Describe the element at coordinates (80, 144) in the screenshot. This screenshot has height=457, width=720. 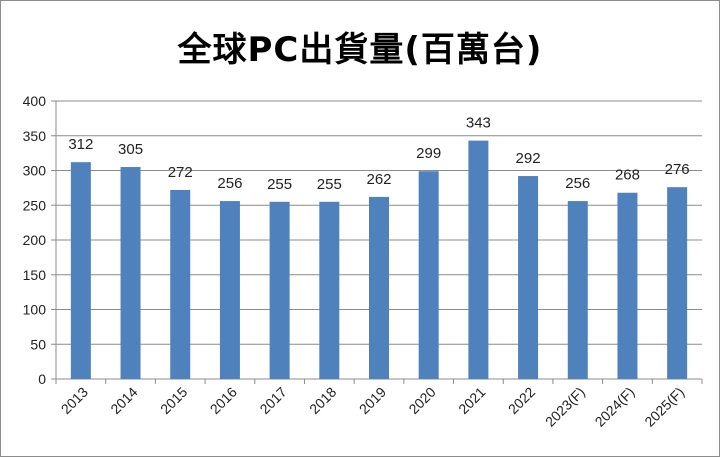
I see `data-label: 312` at that location.